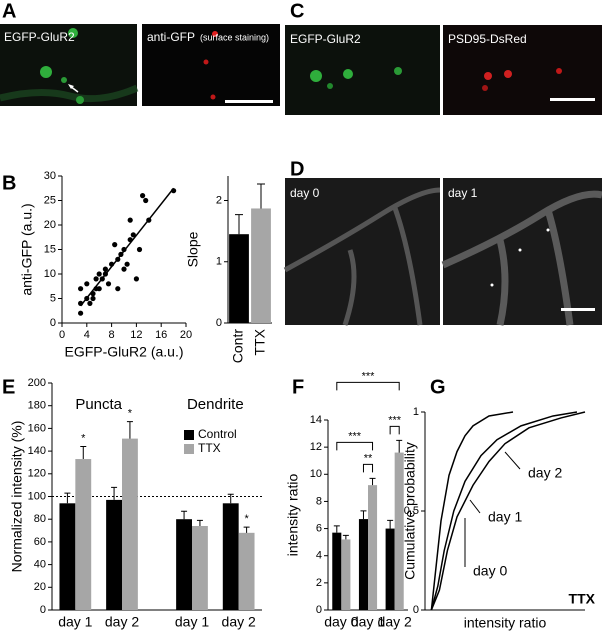  I want to click on panel-letter: C, so click(297, 11).